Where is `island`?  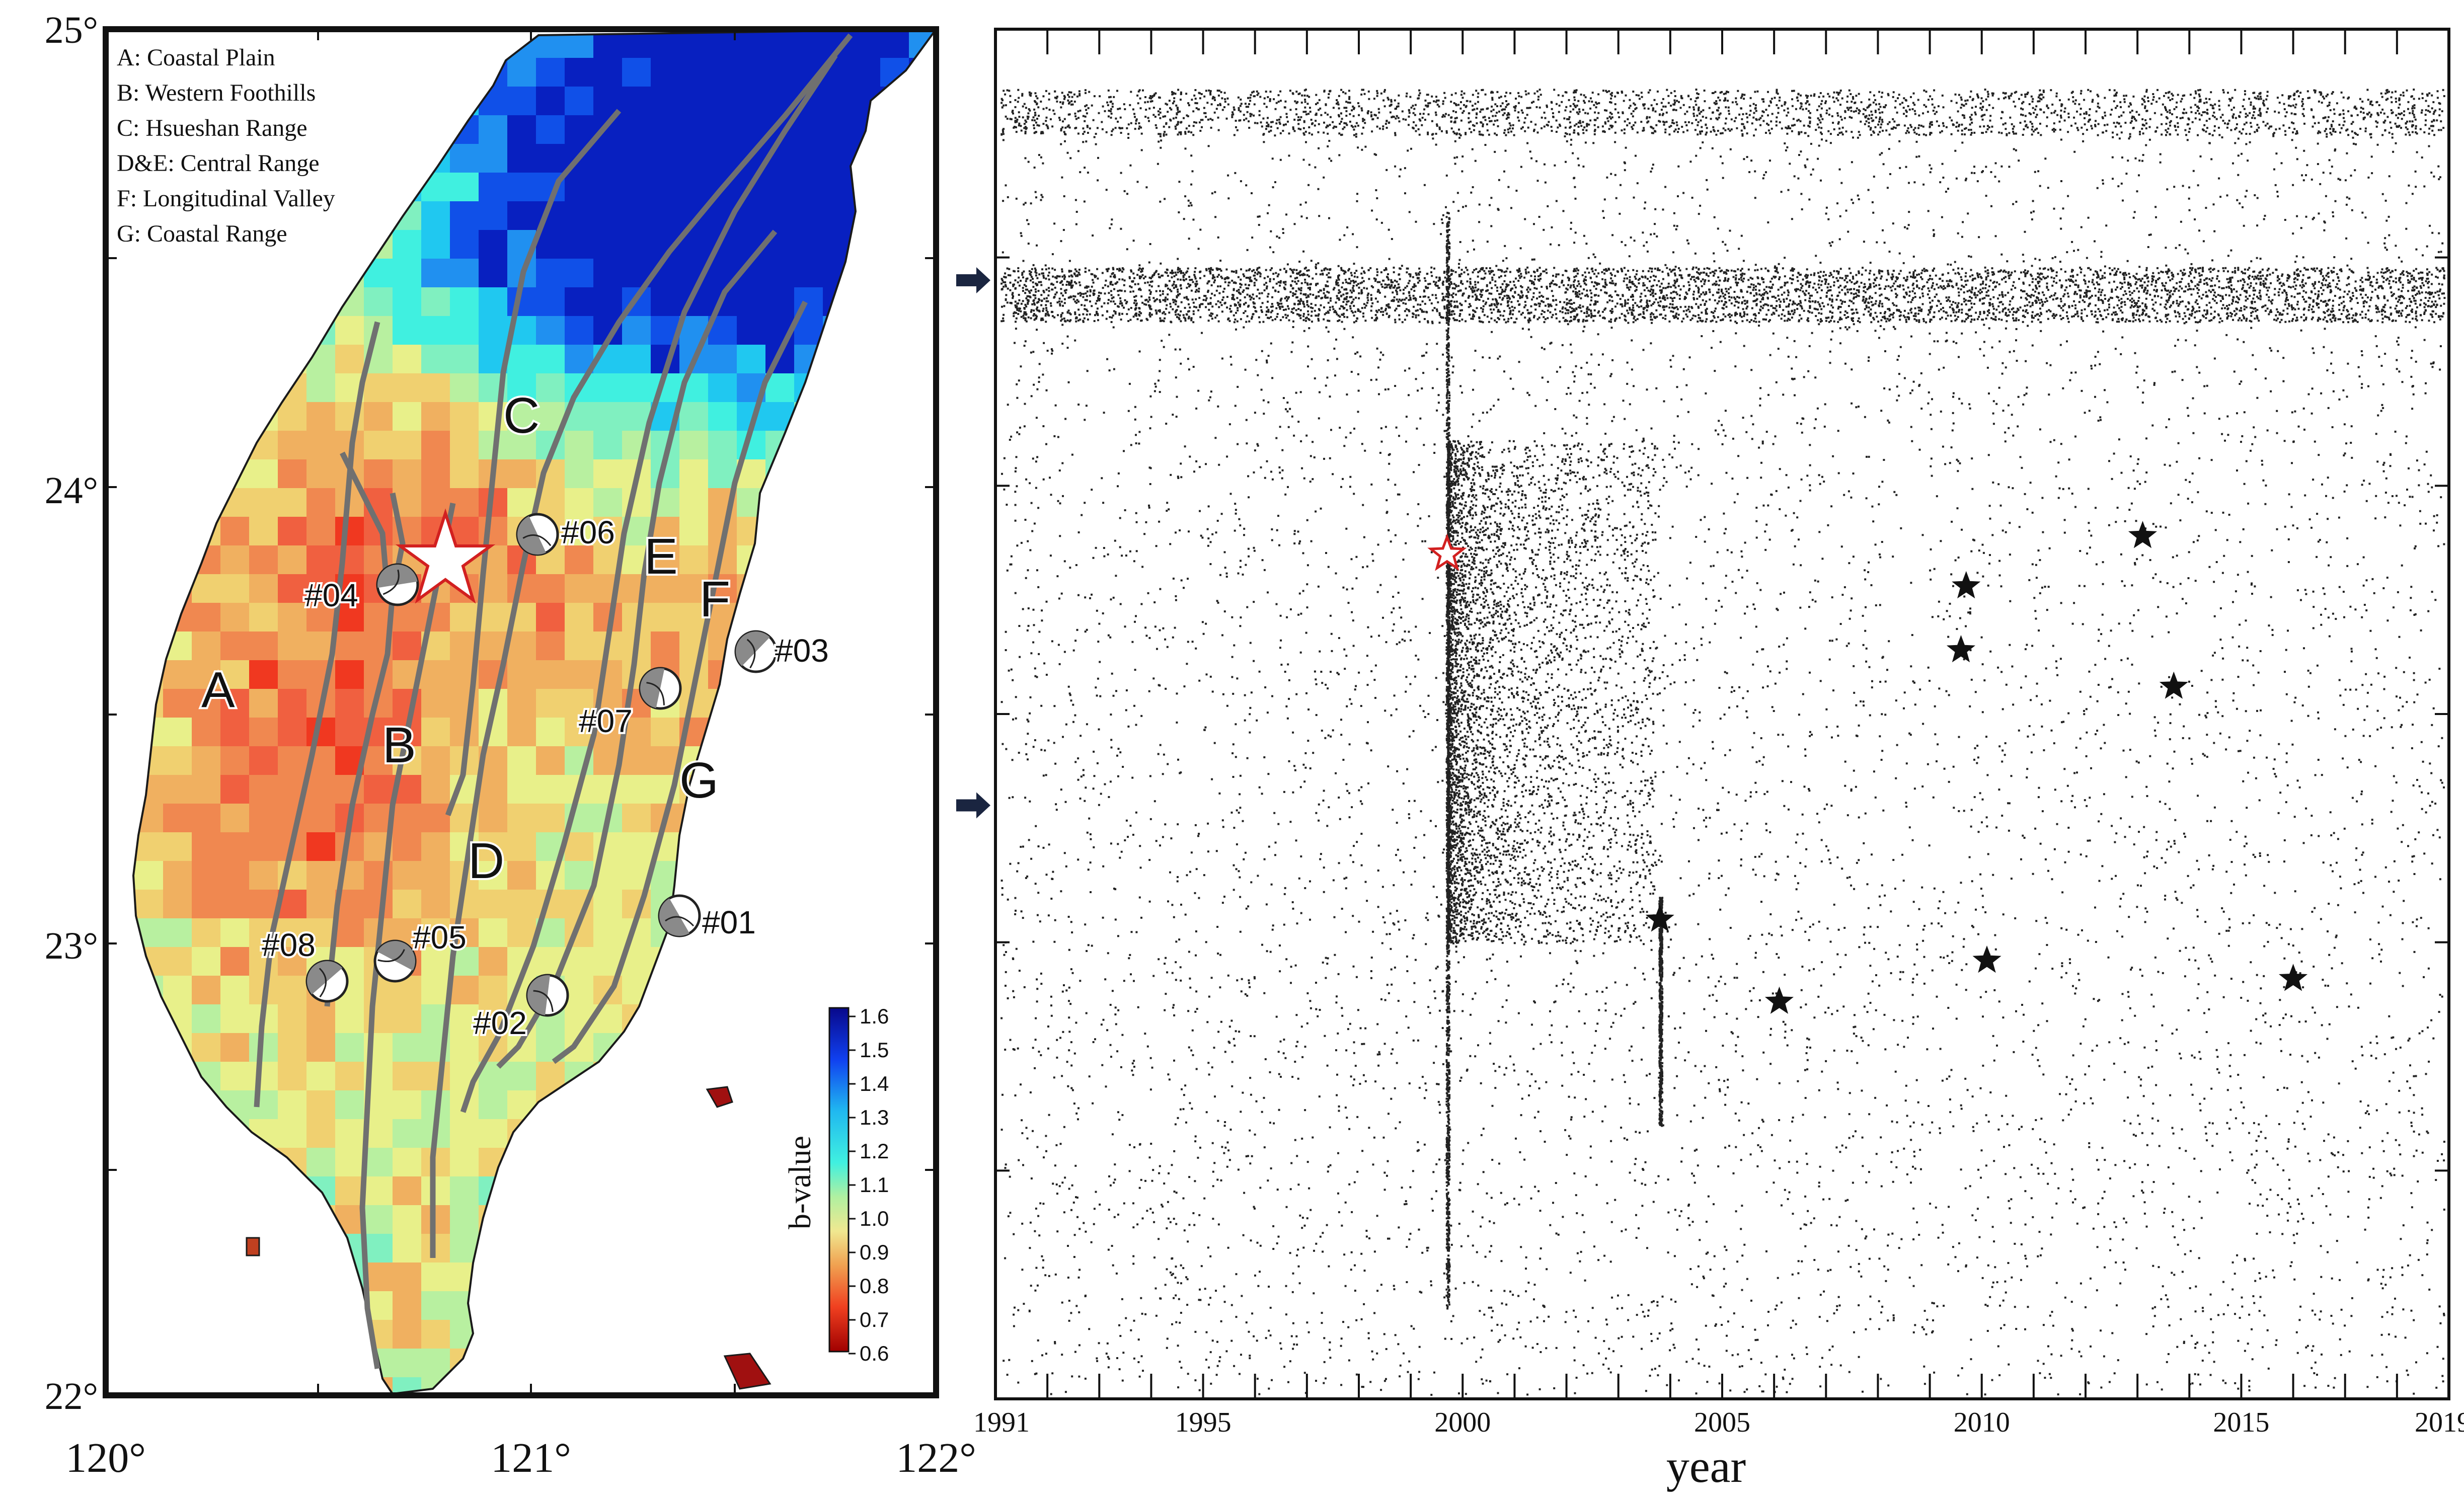
island is located at coordinates (747, 1372).